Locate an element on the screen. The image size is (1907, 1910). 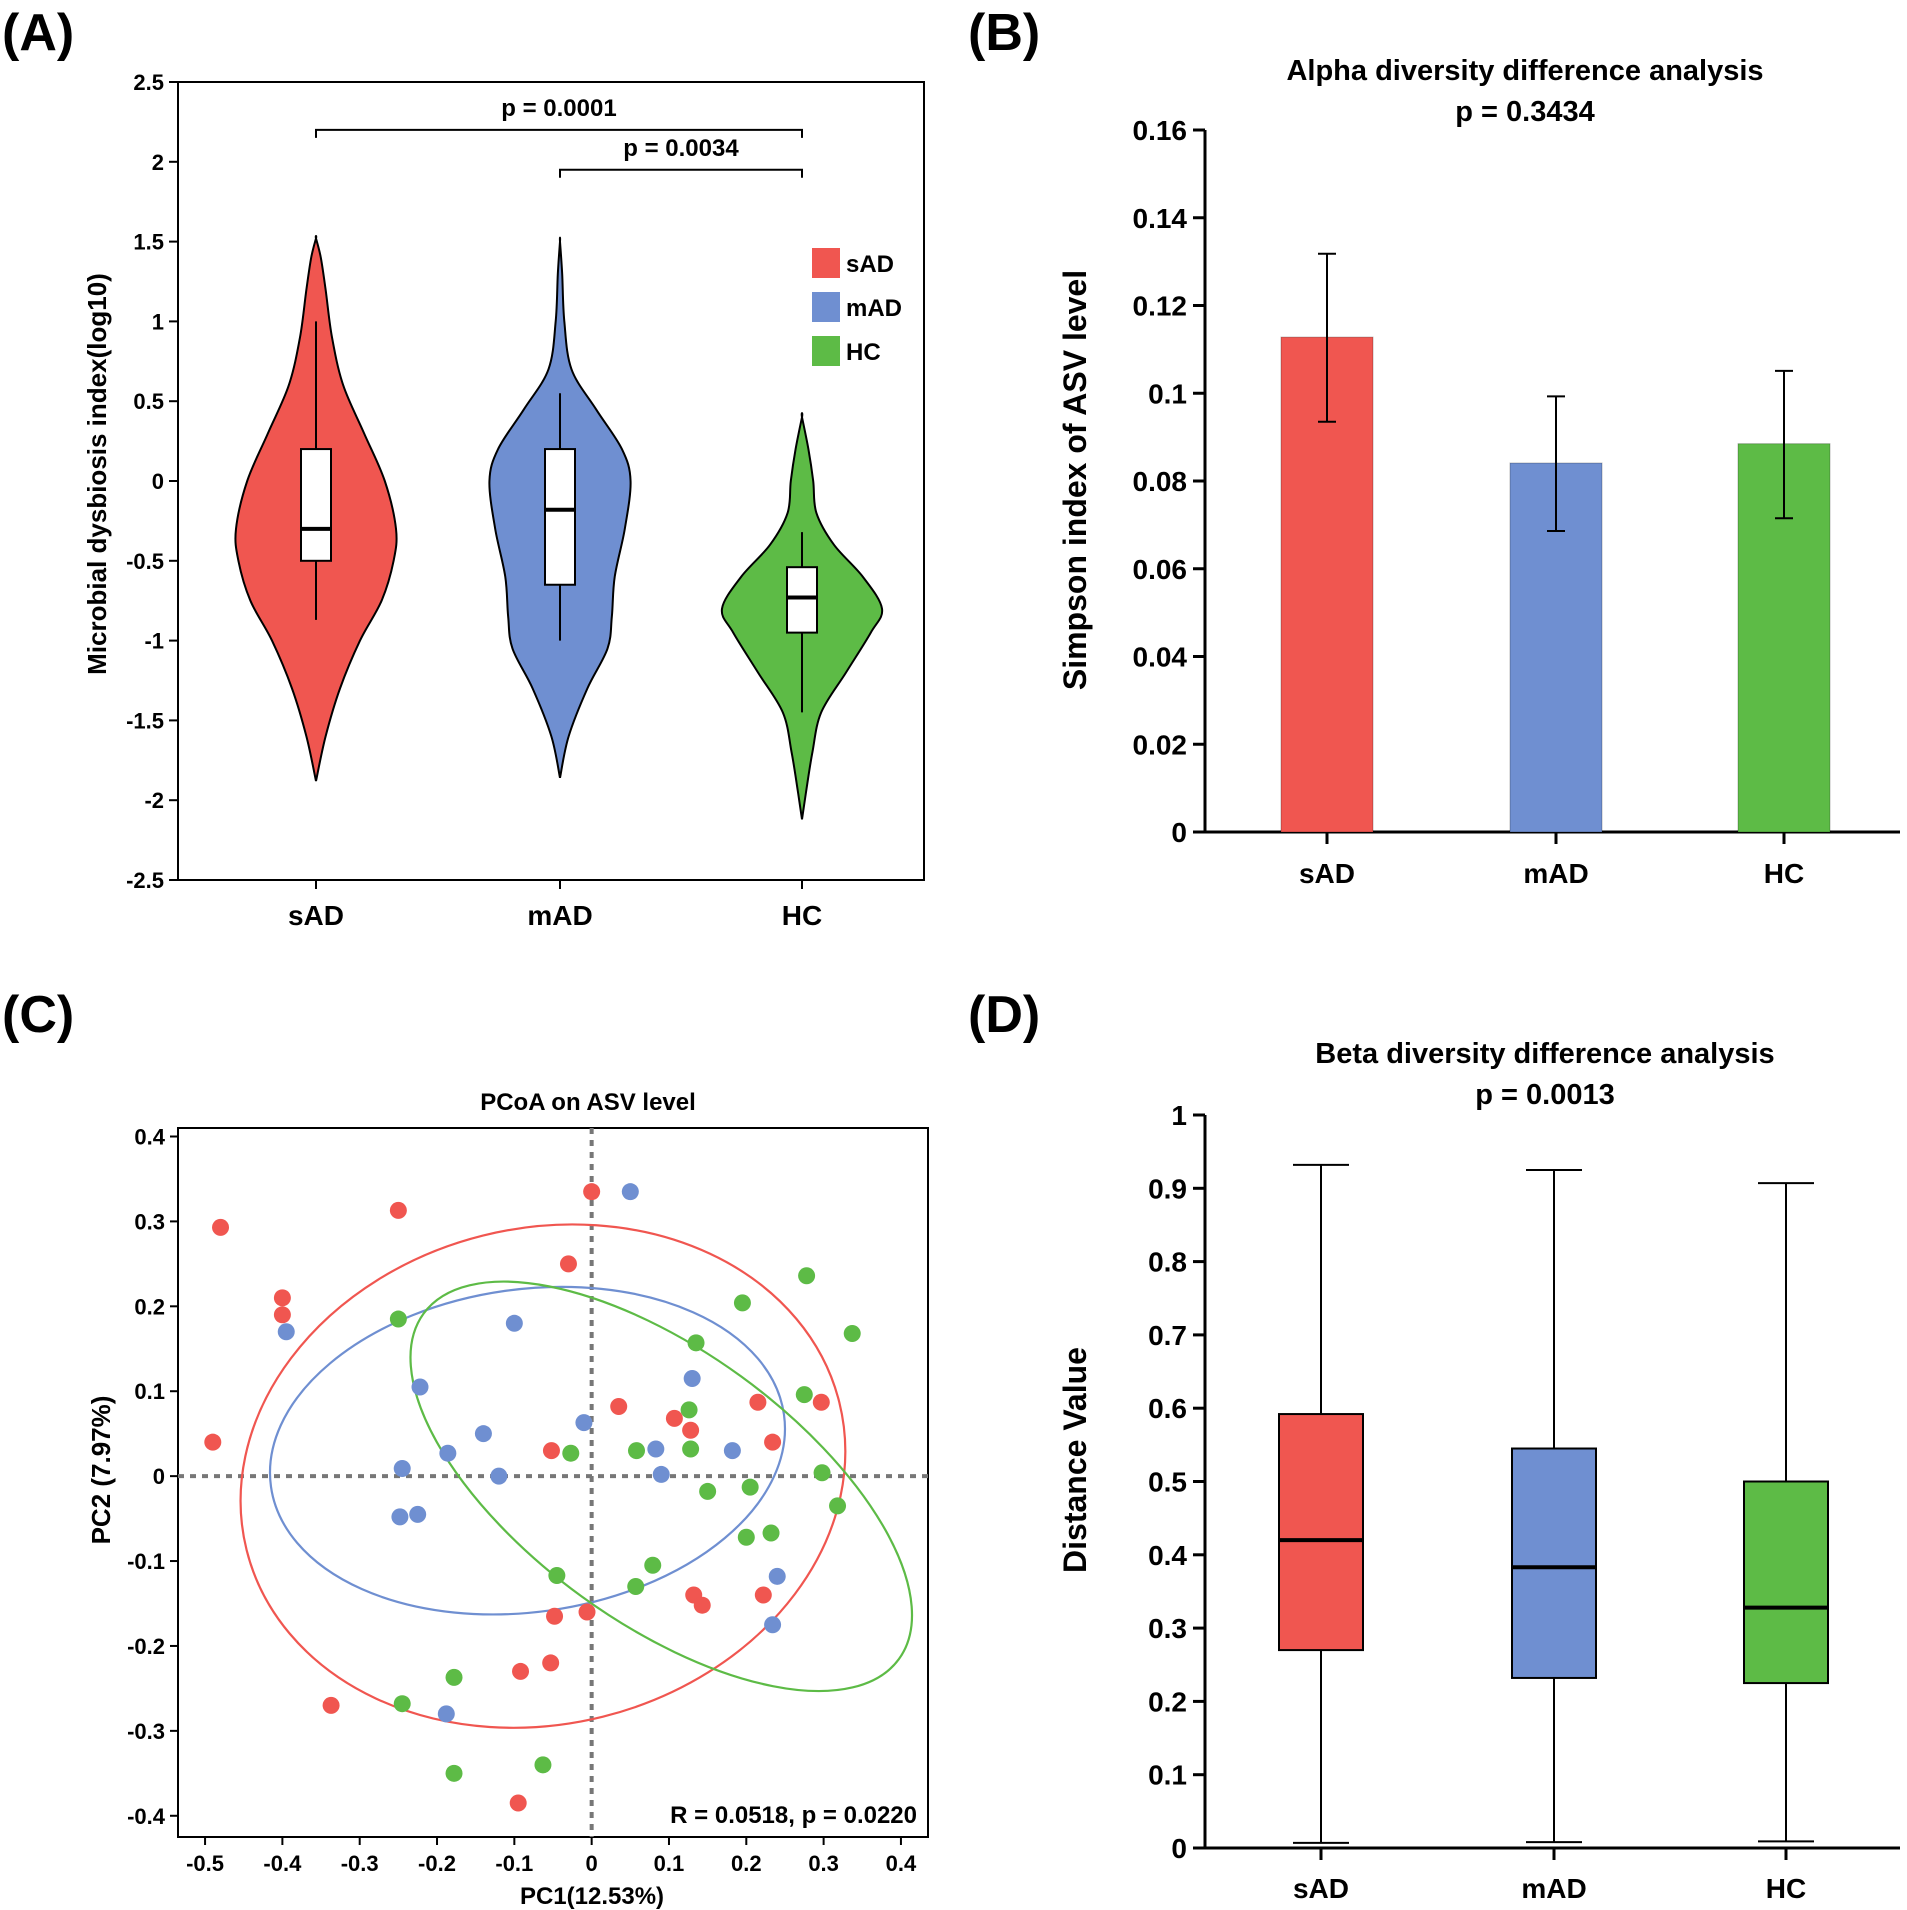
x-tick-label-b: HC is located at coordinates (1784, 873).